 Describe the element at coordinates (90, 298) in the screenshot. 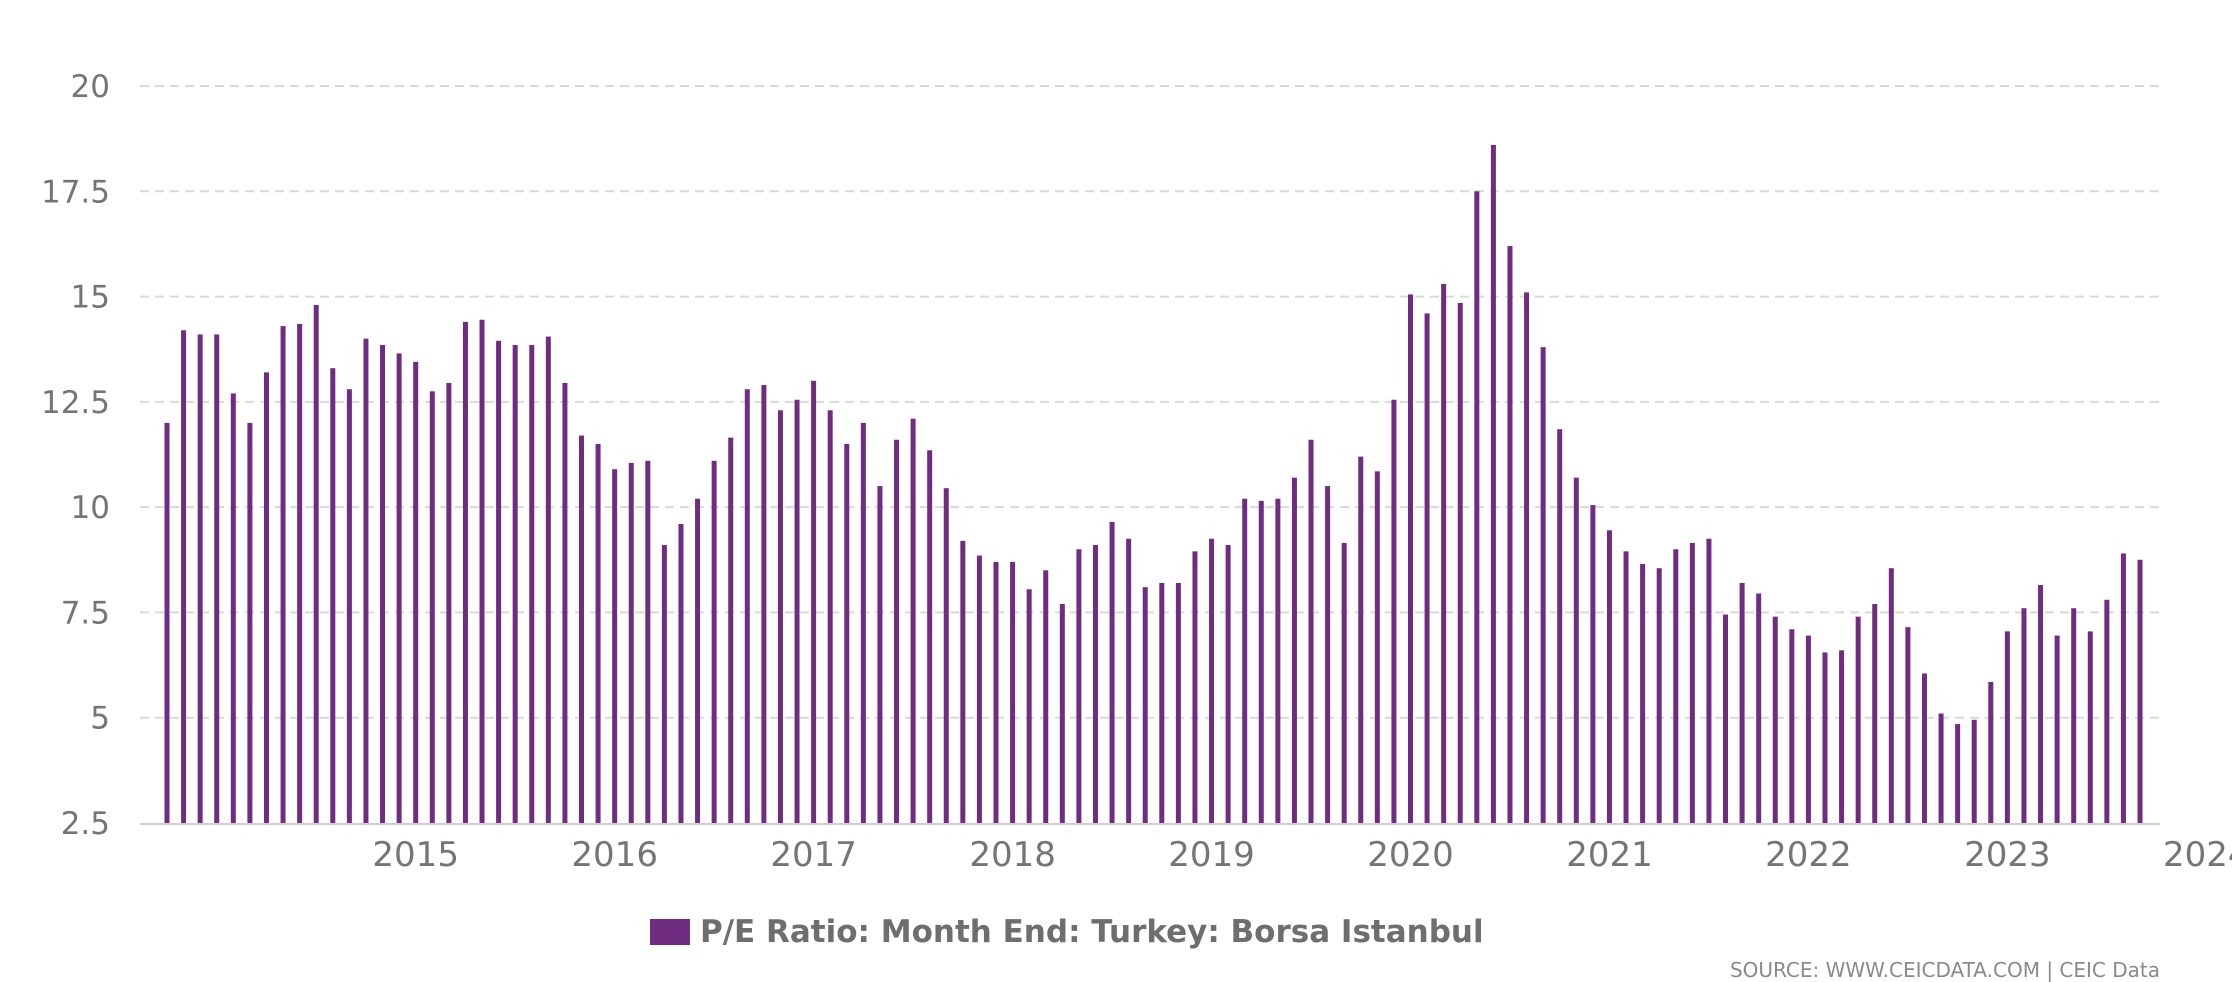

I see `y-tick-label: 15` at that location.